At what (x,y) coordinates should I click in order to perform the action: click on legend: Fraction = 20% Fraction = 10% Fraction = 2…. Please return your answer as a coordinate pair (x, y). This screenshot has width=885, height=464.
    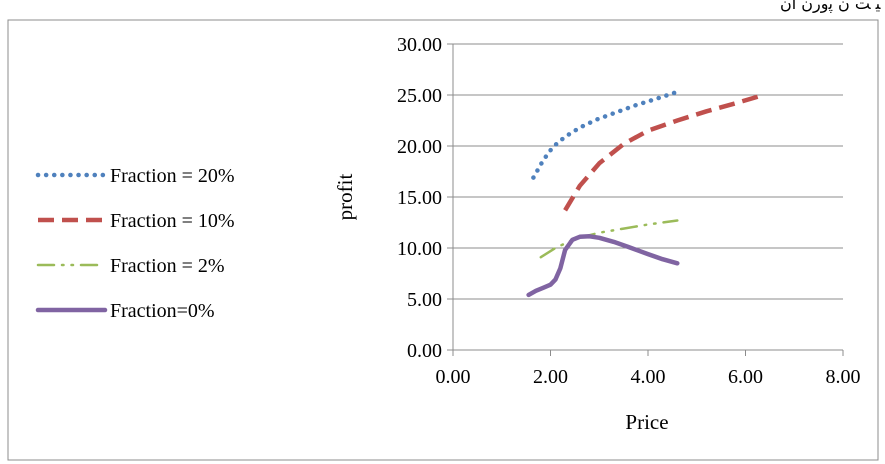
    Looking at the image, I should click on (135, 243).